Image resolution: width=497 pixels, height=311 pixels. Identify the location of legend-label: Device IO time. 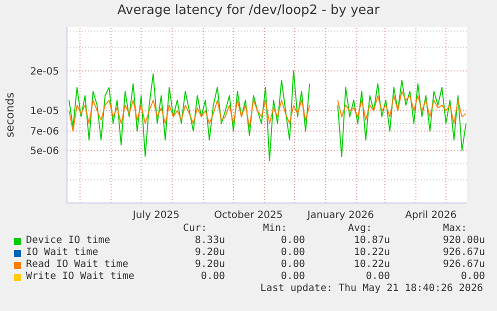
(68, 240).